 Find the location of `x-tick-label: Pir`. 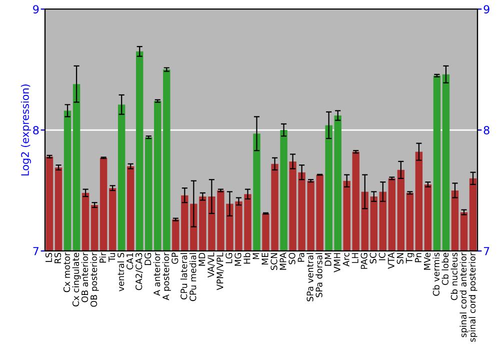

x-tick-label: Pir is located at coordinates (102, 257).